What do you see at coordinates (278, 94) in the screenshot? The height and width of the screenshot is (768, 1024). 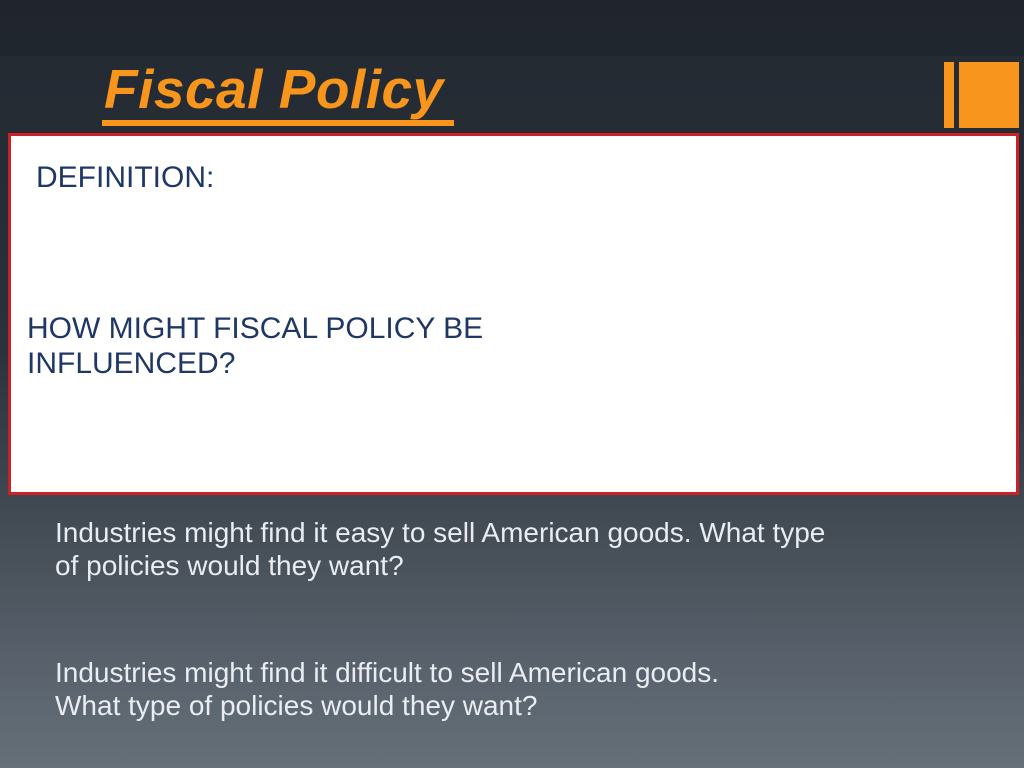 I see `slide-title: Fiscal Policy` at bounding box center [278, 94].